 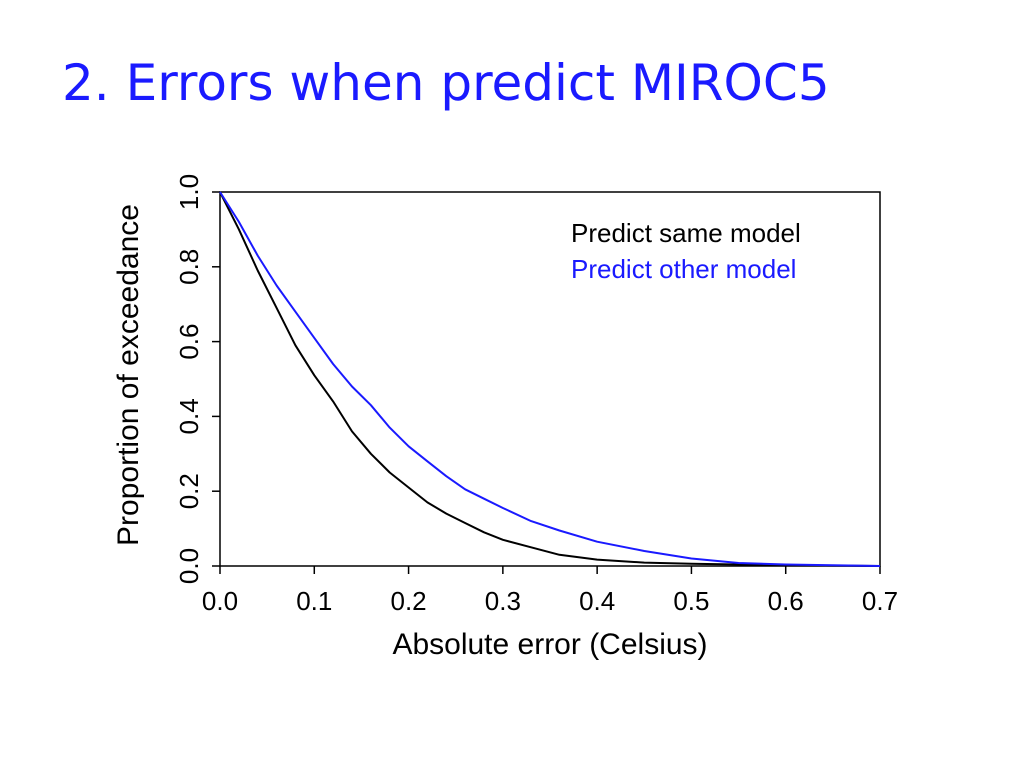 What do you see at coordinates (189, 192) in the screenshot?
I see `y-tick-label: 1.0` at bounding box center [189, 192].